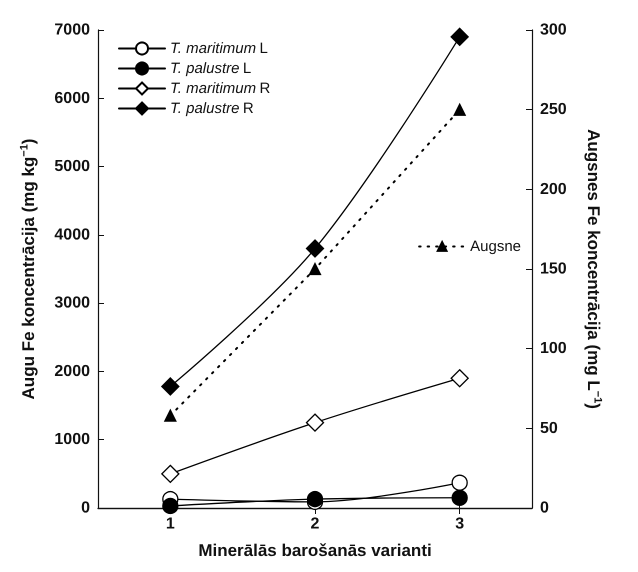 The height and width of the screenshot is (572, 638). Describe the element at coordinates (72, 167) in the screenshot. I see `y-tick-label: 5000` at that location.